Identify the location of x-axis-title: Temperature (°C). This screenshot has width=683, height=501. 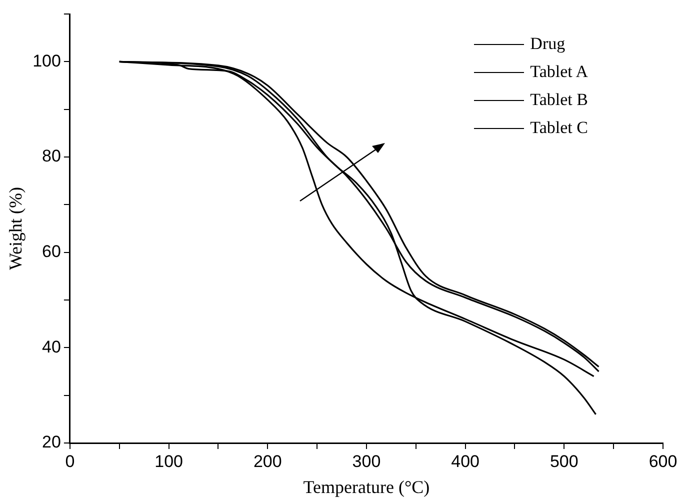
(366, 486).